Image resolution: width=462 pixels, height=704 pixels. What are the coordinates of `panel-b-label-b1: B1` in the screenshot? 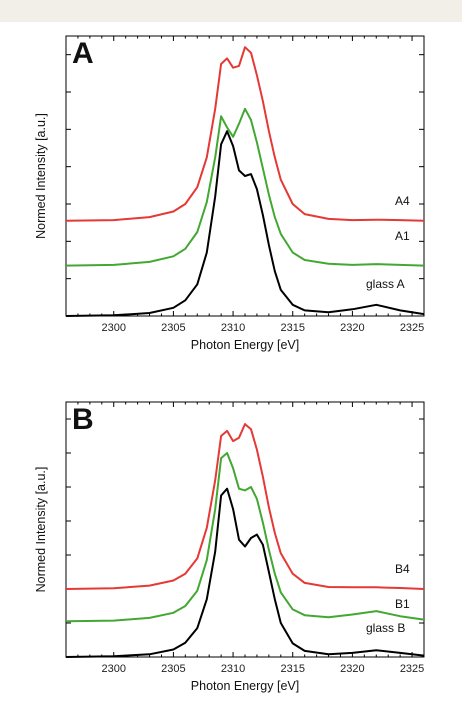 It's located at (402, 604).